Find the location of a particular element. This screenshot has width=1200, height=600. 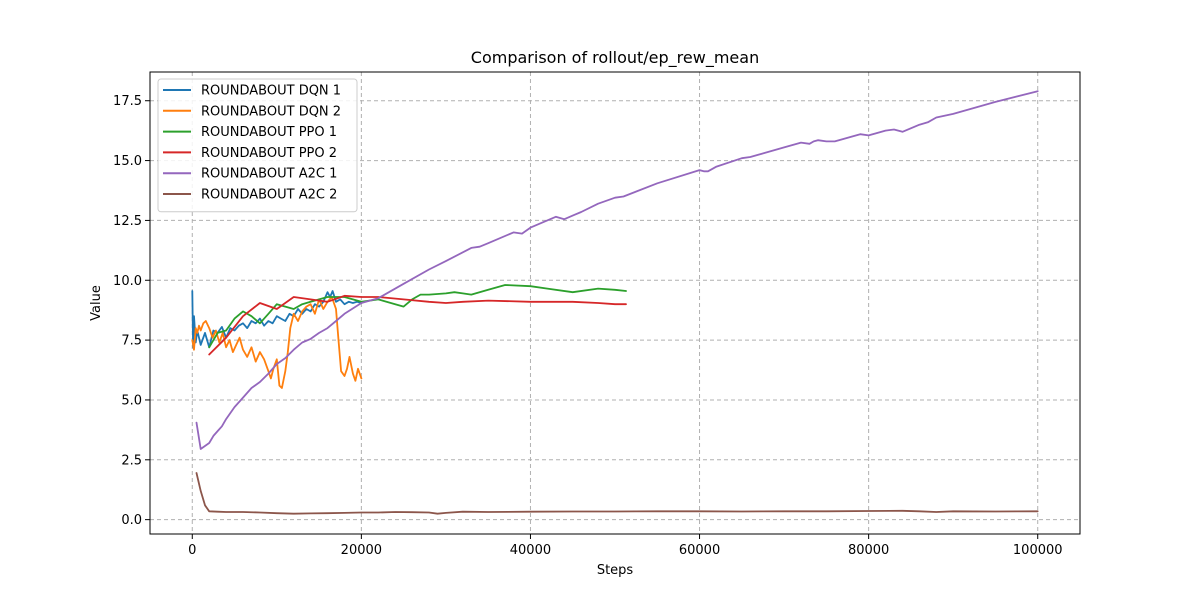

x-tick-label: 40000 is located at coordinates (530, 550).